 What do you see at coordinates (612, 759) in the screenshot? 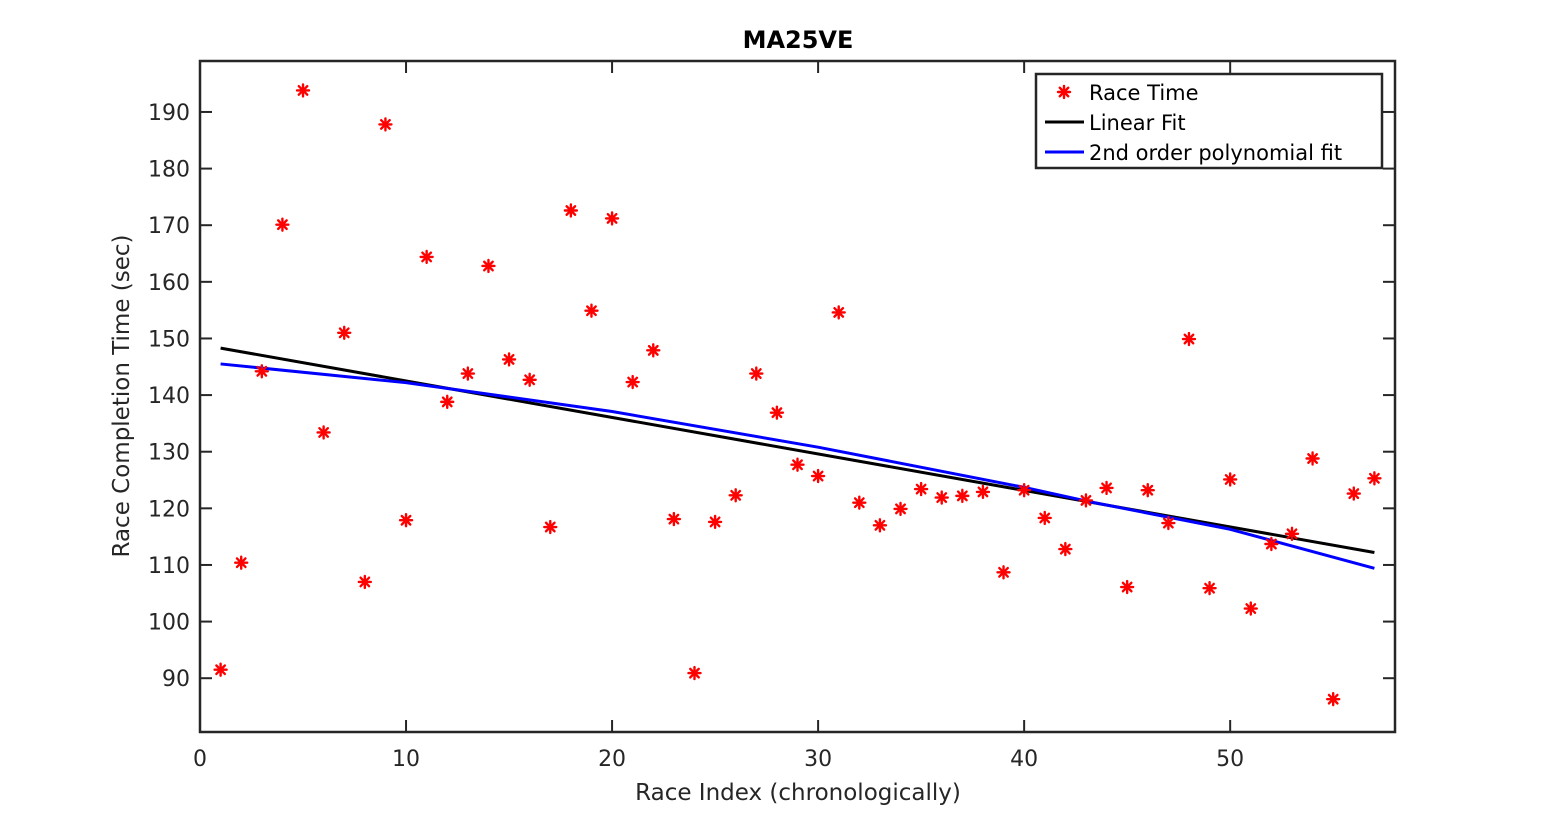
I see `x-tick-label: 20` at bounding box center [612, 759].